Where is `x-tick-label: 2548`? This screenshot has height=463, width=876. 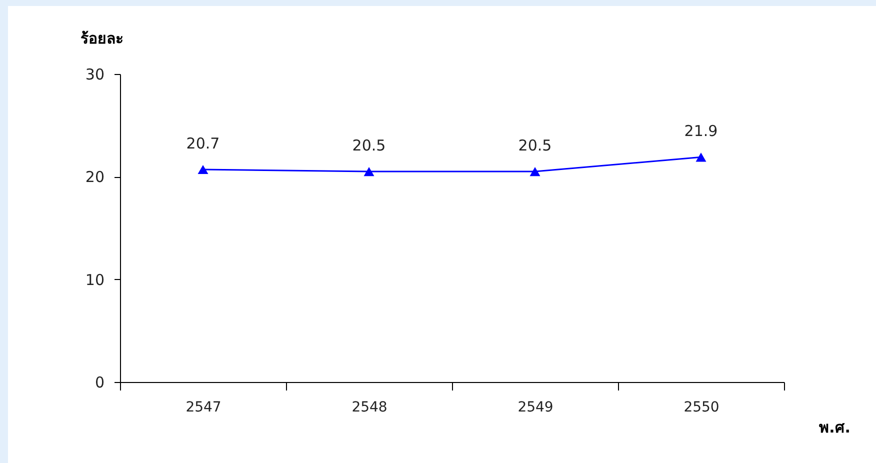 x-tick-label: 2548 is located at coordinates (370, 408).